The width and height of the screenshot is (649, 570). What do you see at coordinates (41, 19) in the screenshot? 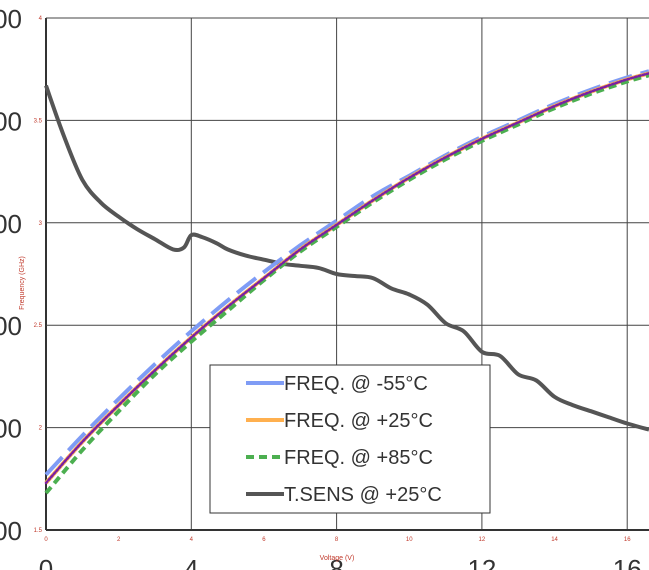
I see `minor-y-tick-label: 4` at bounding box center [41, 19].